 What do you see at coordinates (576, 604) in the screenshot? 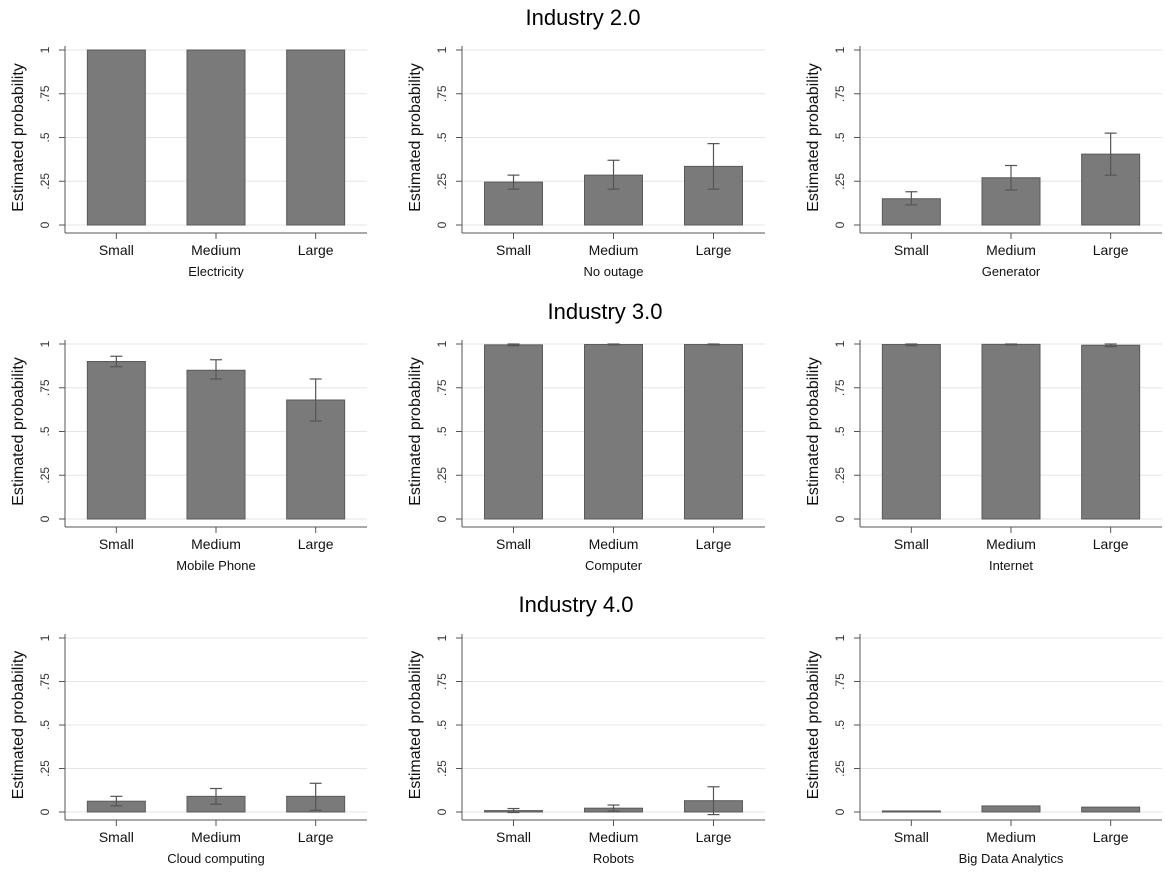
I see `section-title-industry-4: Industry 4.0` at bounding box center [576, 604].